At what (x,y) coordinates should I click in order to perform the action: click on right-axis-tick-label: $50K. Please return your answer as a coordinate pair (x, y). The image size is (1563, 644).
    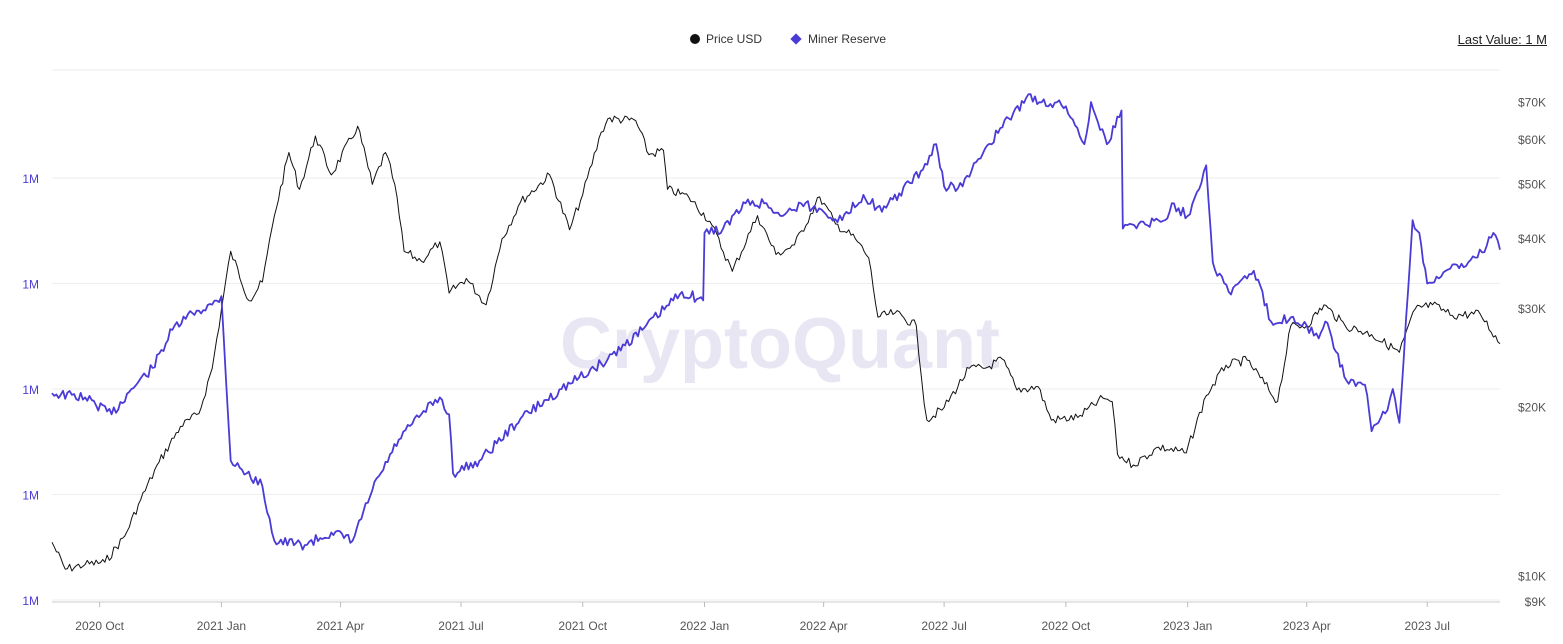
    Looking at the image, I should click on (1532, 184).